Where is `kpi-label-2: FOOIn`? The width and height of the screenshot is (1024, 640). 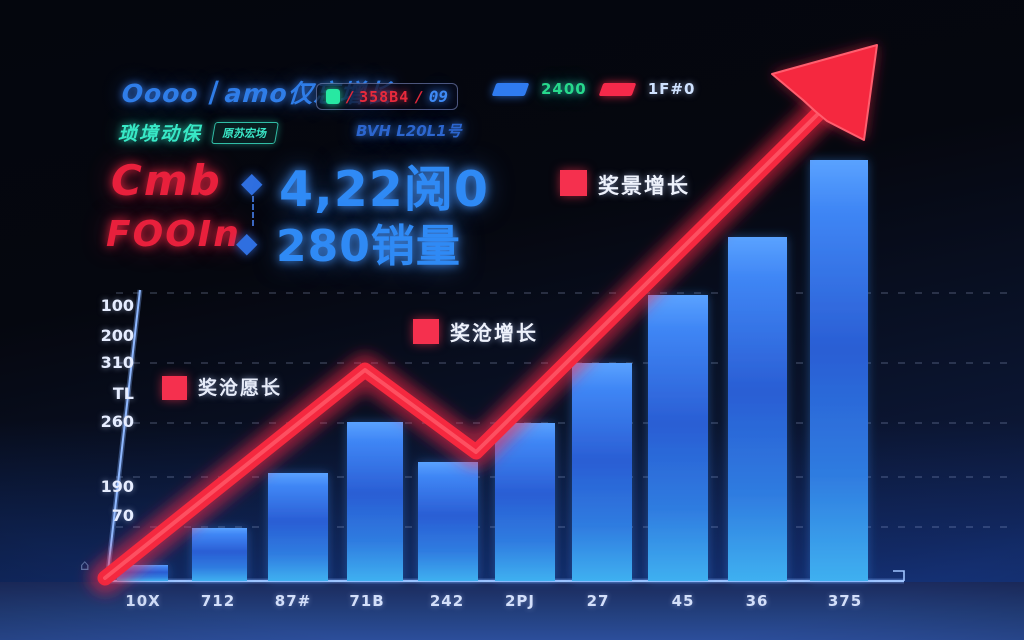 kpi-label-2: FOOIn is located at coordinates (173, 234).